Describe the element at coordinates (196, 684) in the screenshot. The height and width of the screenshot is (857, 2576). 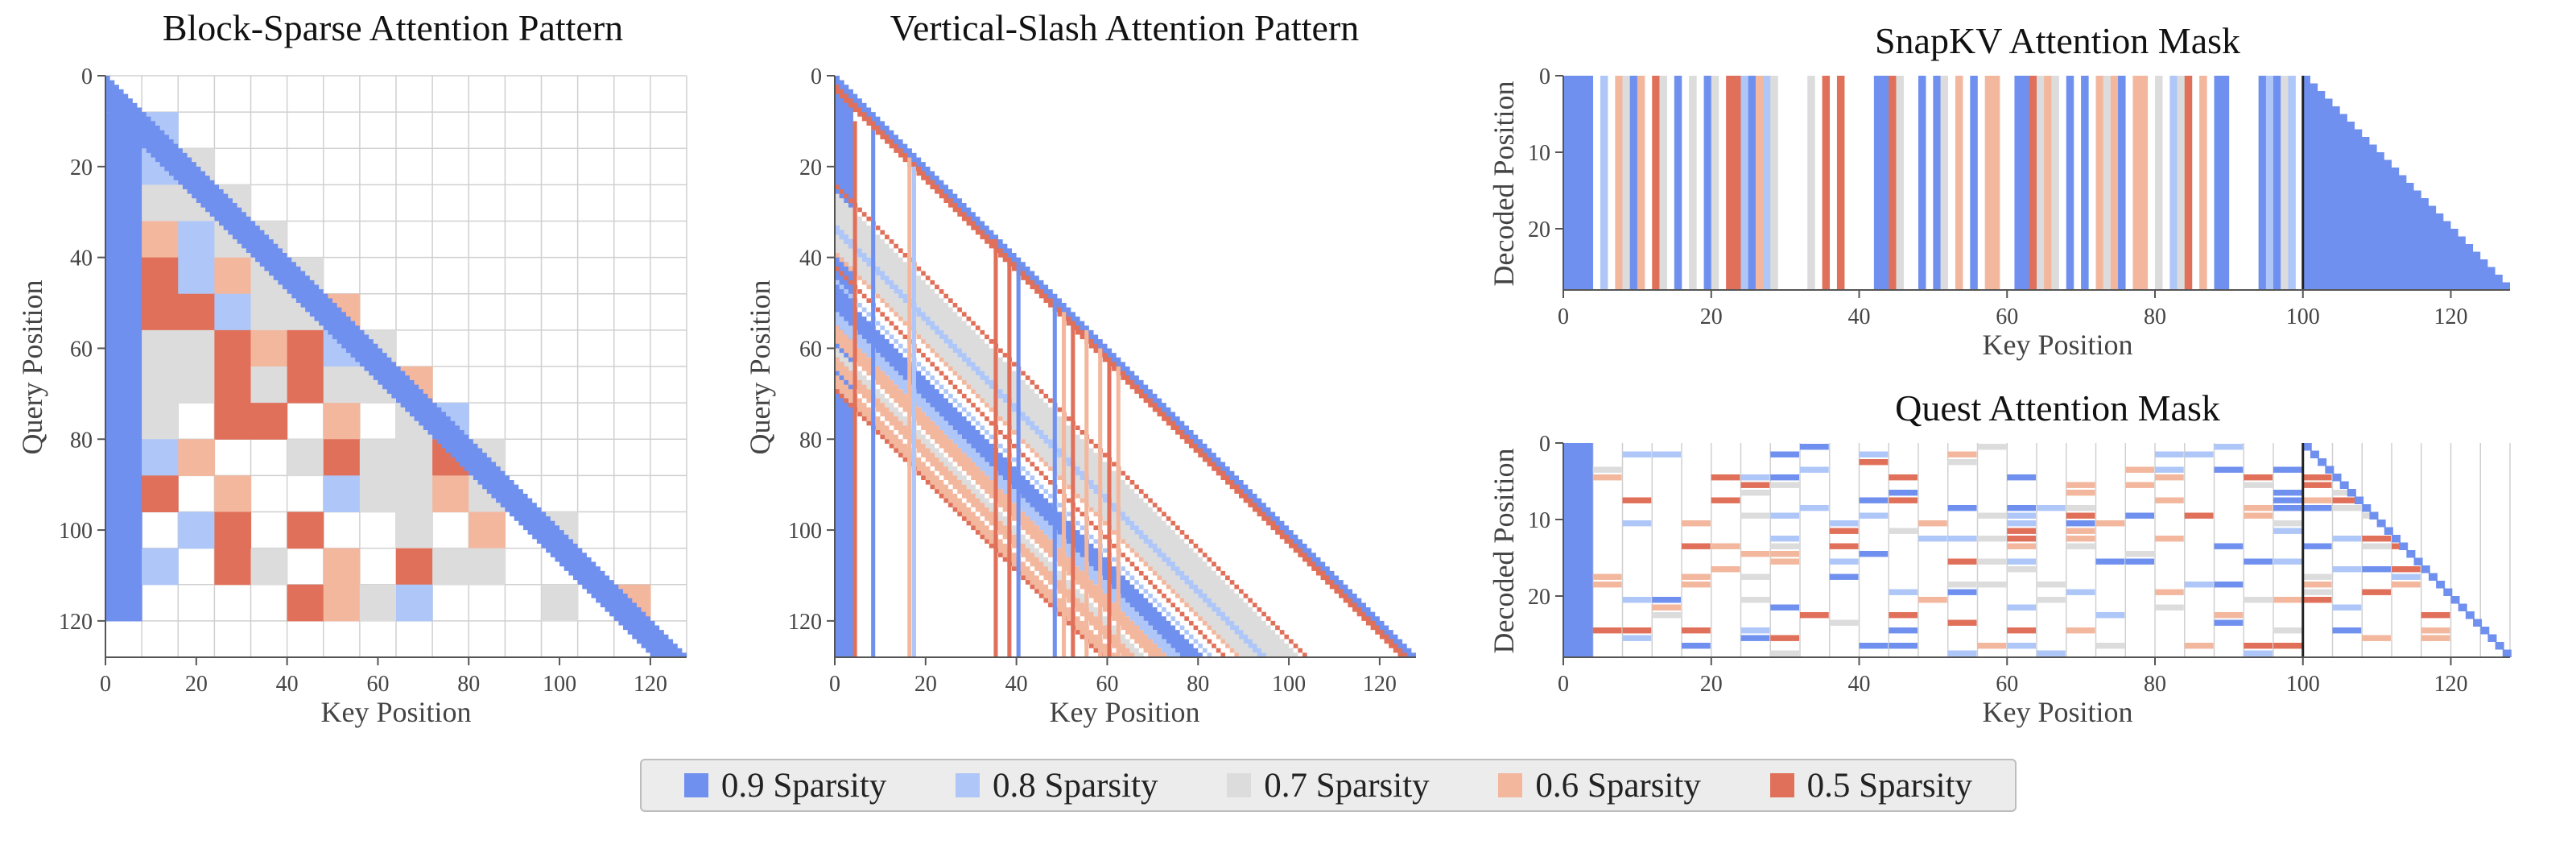
I see `block_sparse-xtick-label-1: 20` at that location.